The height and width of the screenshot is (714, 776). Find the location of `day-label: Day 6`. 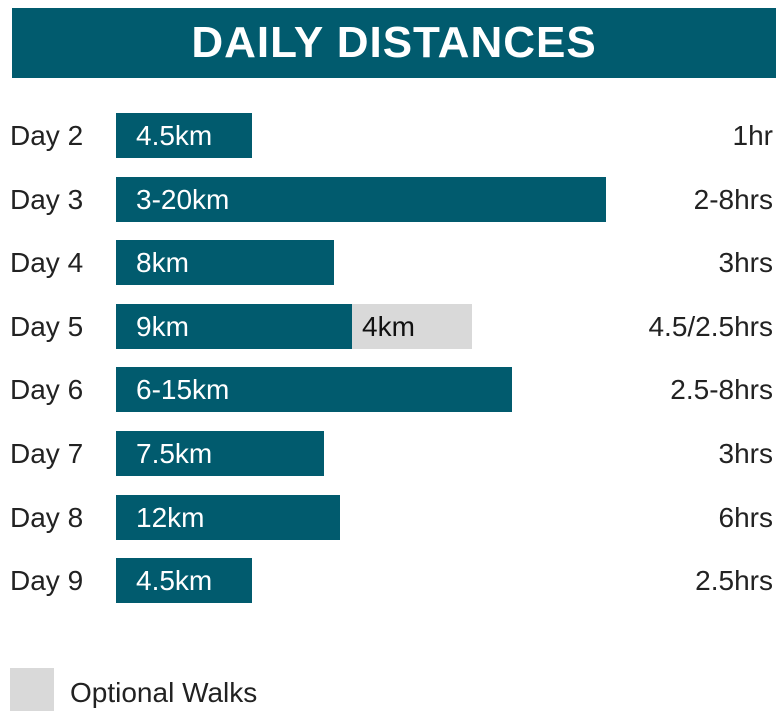

day-label: Day 6 is located at coordinates (47, 390).